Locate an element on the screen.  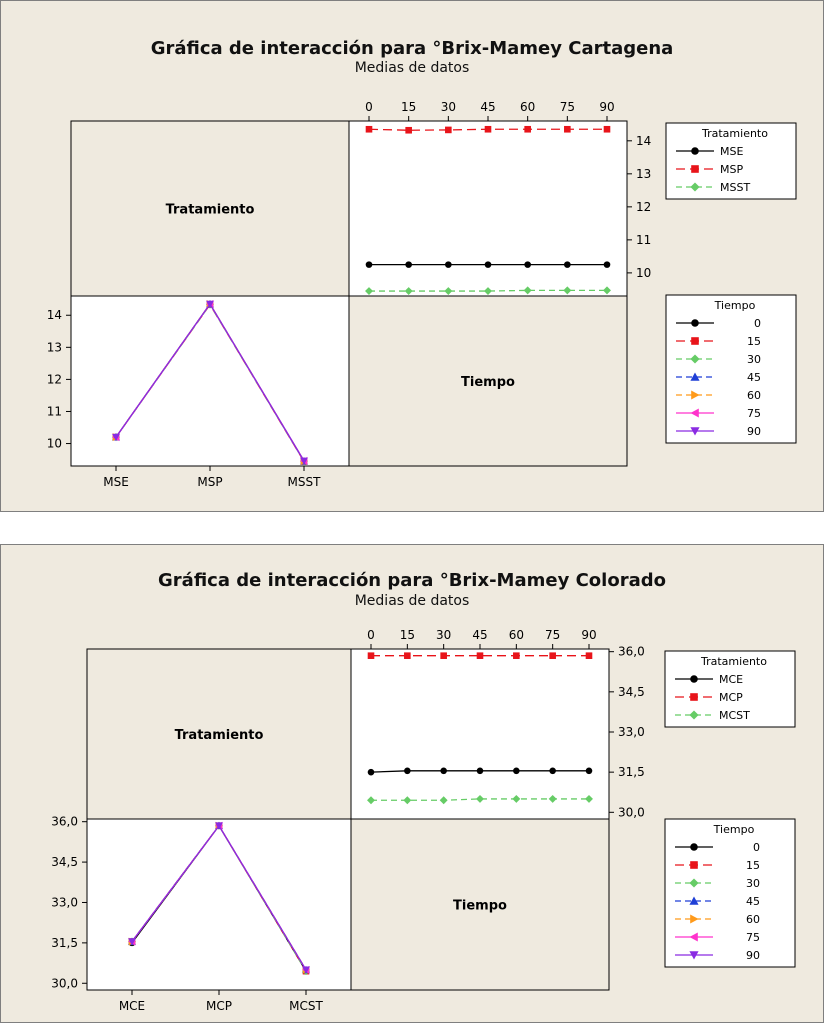
x-tick-label: 45 is located at coordinates (479, 635).